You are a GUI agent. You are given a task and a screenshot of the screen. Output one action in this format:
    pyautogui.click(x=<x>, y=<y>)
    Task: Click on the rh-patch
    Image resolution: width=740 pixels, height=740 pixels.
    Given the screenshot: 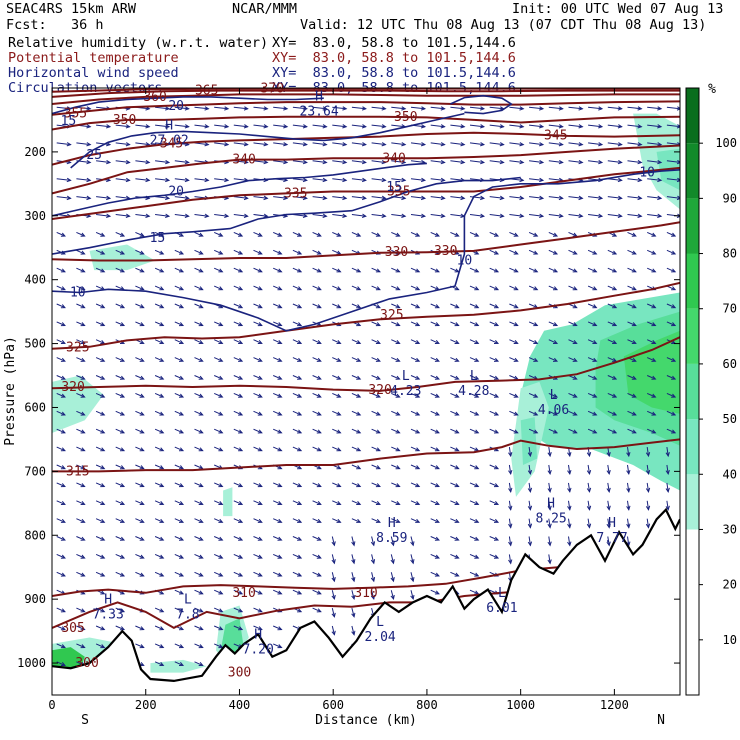 What is the action you would take?
    pyautogui.click(x=529, y=441)
    